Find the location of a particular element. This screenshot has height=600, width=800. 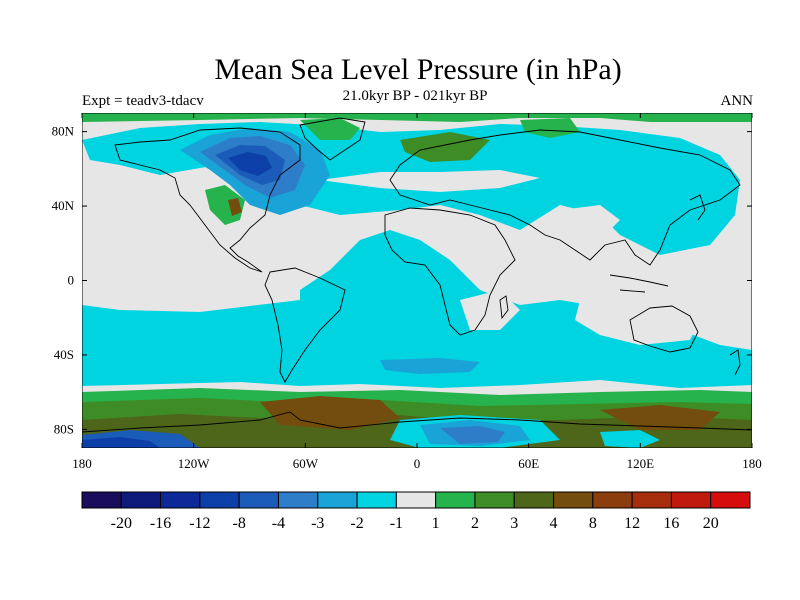

colorbar-label: 8 is located at coordinates (593, 523).